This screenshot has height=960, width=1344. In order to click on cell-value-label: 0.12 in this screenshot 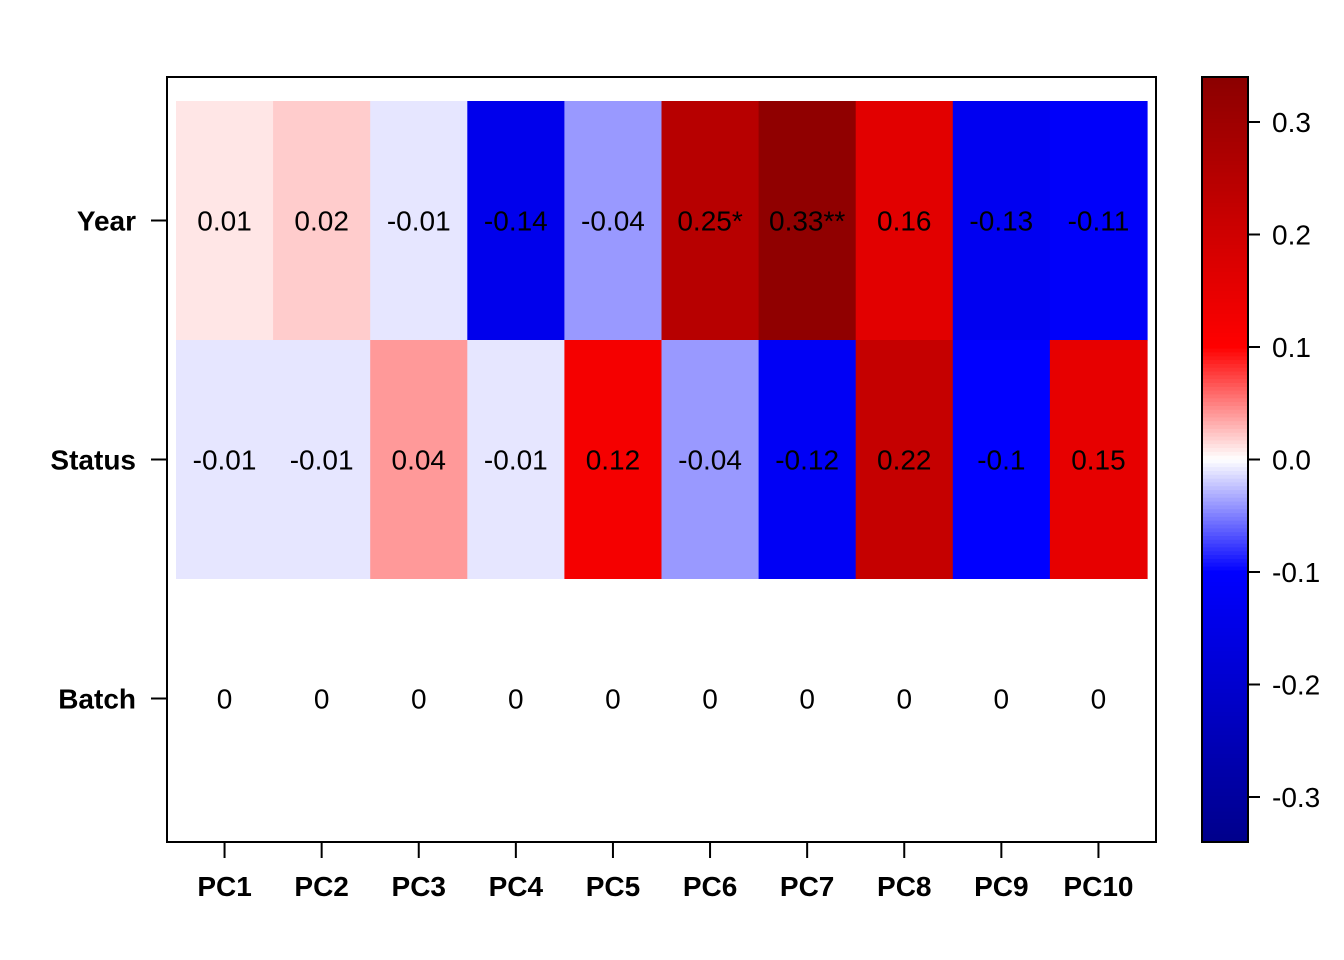, I will do `click(613, 460)`.